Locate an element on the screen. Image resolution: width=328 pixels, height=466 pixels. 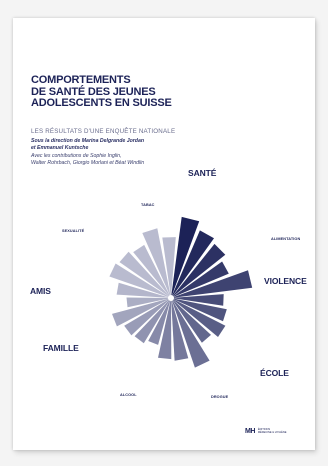
label-tabac: TABAC is located at coordinates (148, 205).